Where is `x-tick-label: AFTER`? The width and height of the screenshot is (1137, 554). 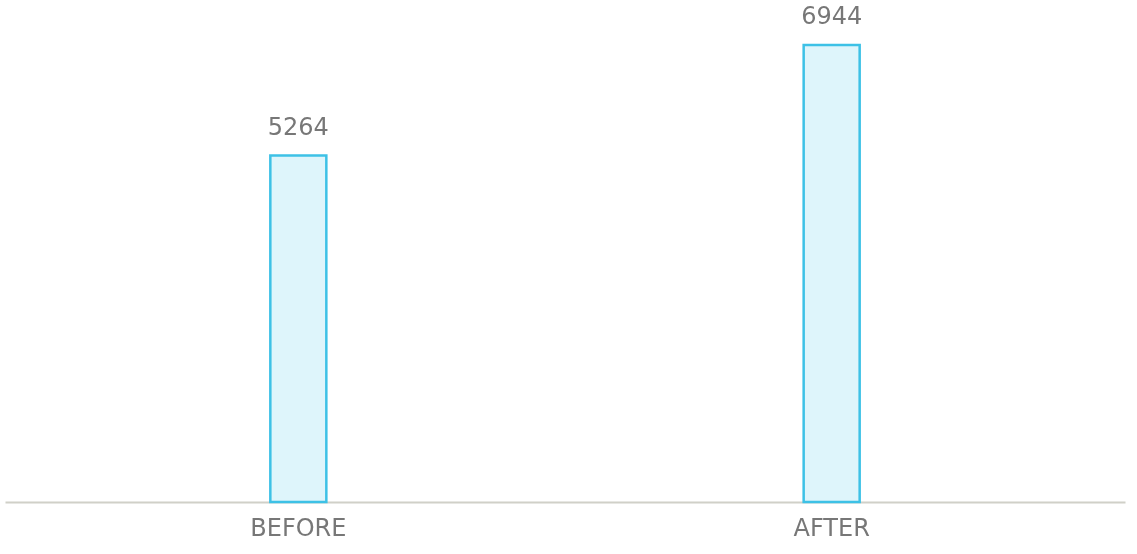 x-tick-label: AFTER is located at coordinates (831, 527).